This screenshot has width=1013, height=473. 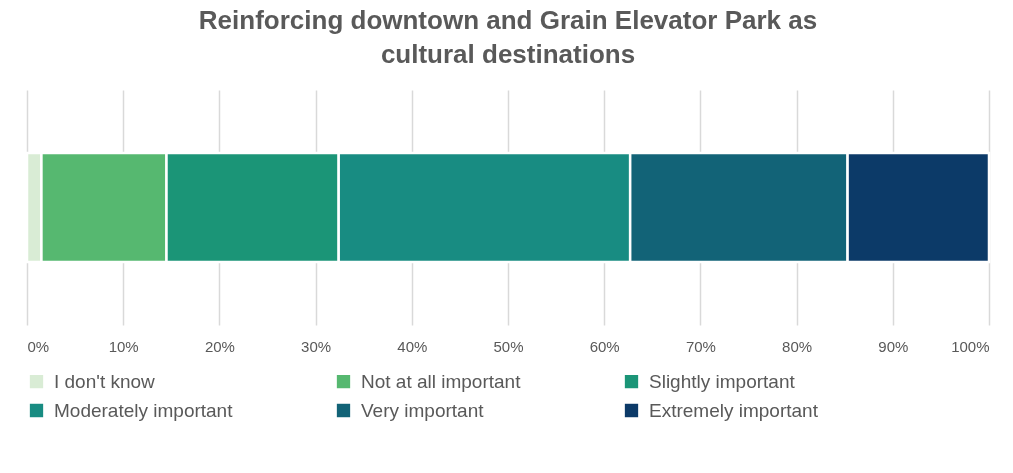 I want to click on x-tick-label: 90%, so click(x=893, y=346).